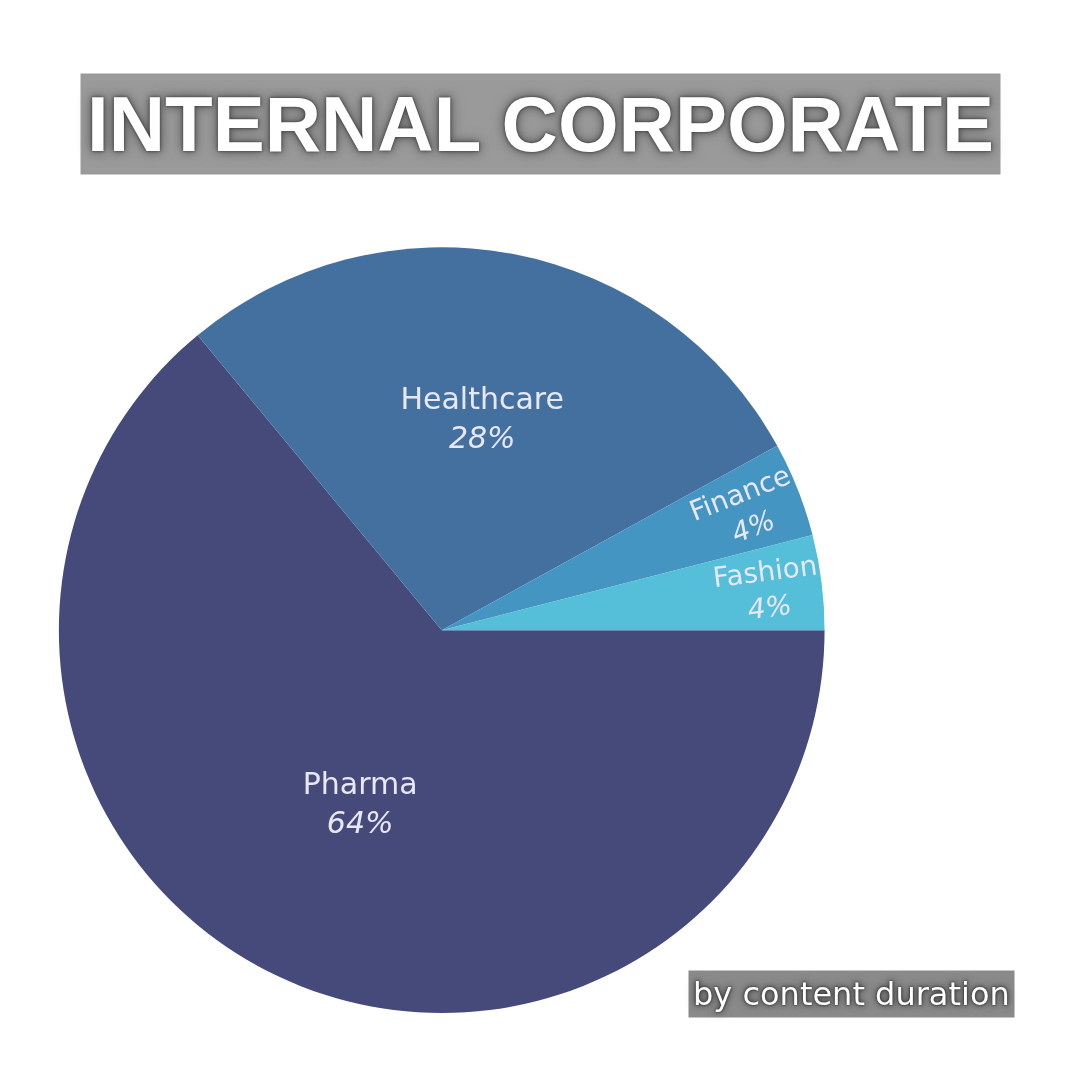  What do you see at coordinates (360, 823) in the screenshot?
I see `data-label: 64%` at bounding box center [360, 823].